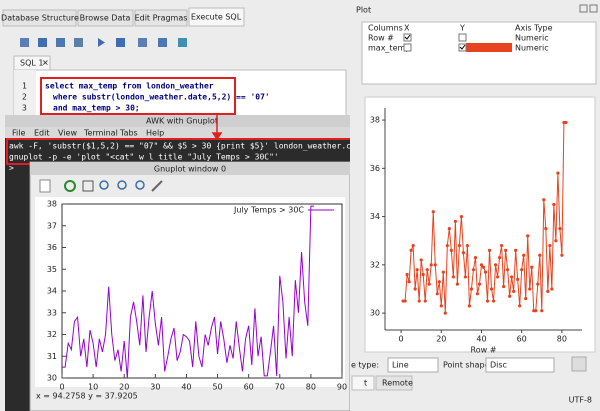  I want to click on gnuplot-toolbar, so click(101, 186).